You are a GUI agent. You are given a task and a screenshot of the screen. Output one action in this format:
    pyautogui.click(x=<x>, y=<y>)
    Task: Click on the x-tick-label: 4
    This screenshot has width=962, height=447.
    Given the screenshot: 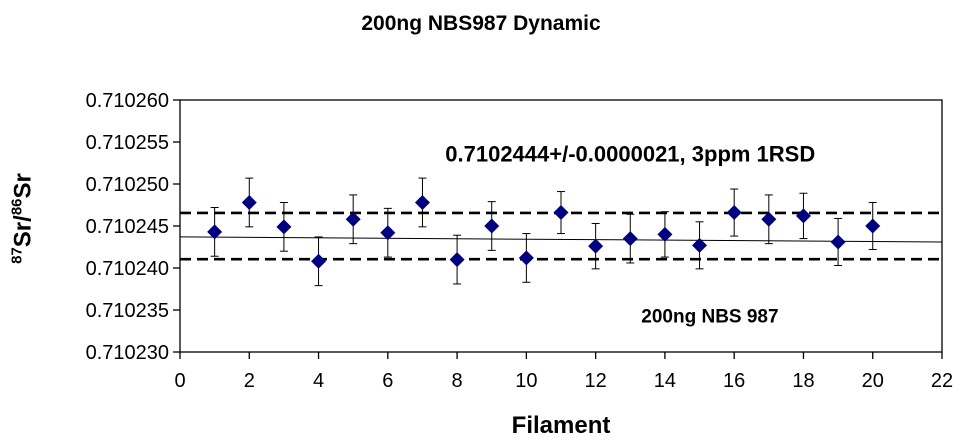 What is the action you would take?
    pyautogui.click(x=318, y=381)
    